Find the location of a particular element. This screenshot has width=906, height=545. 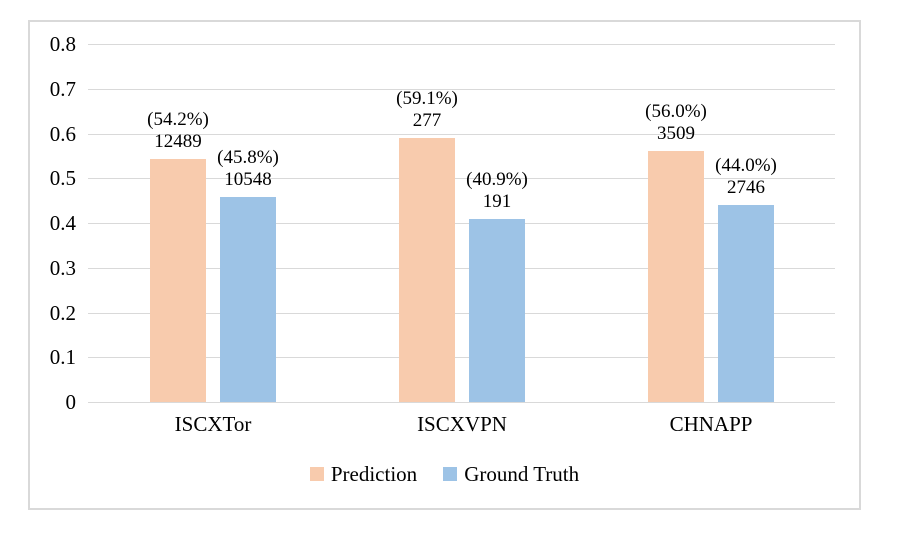

legend-item-prediction: Prediction is located at coordinates (363, 474).